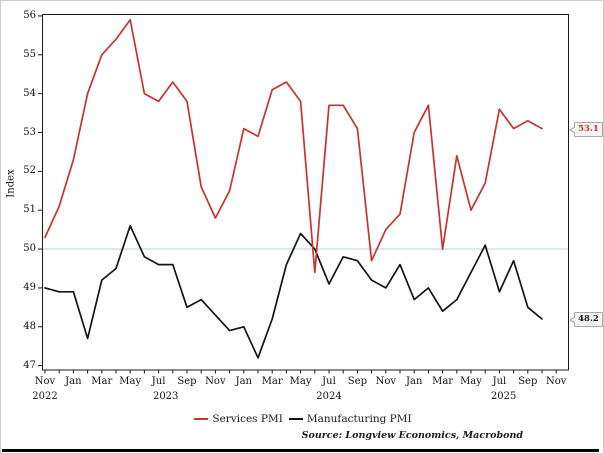  Describe the element at coordinates (45, 396) in the screenshot. I see `x-year-label: 2022` at that location.